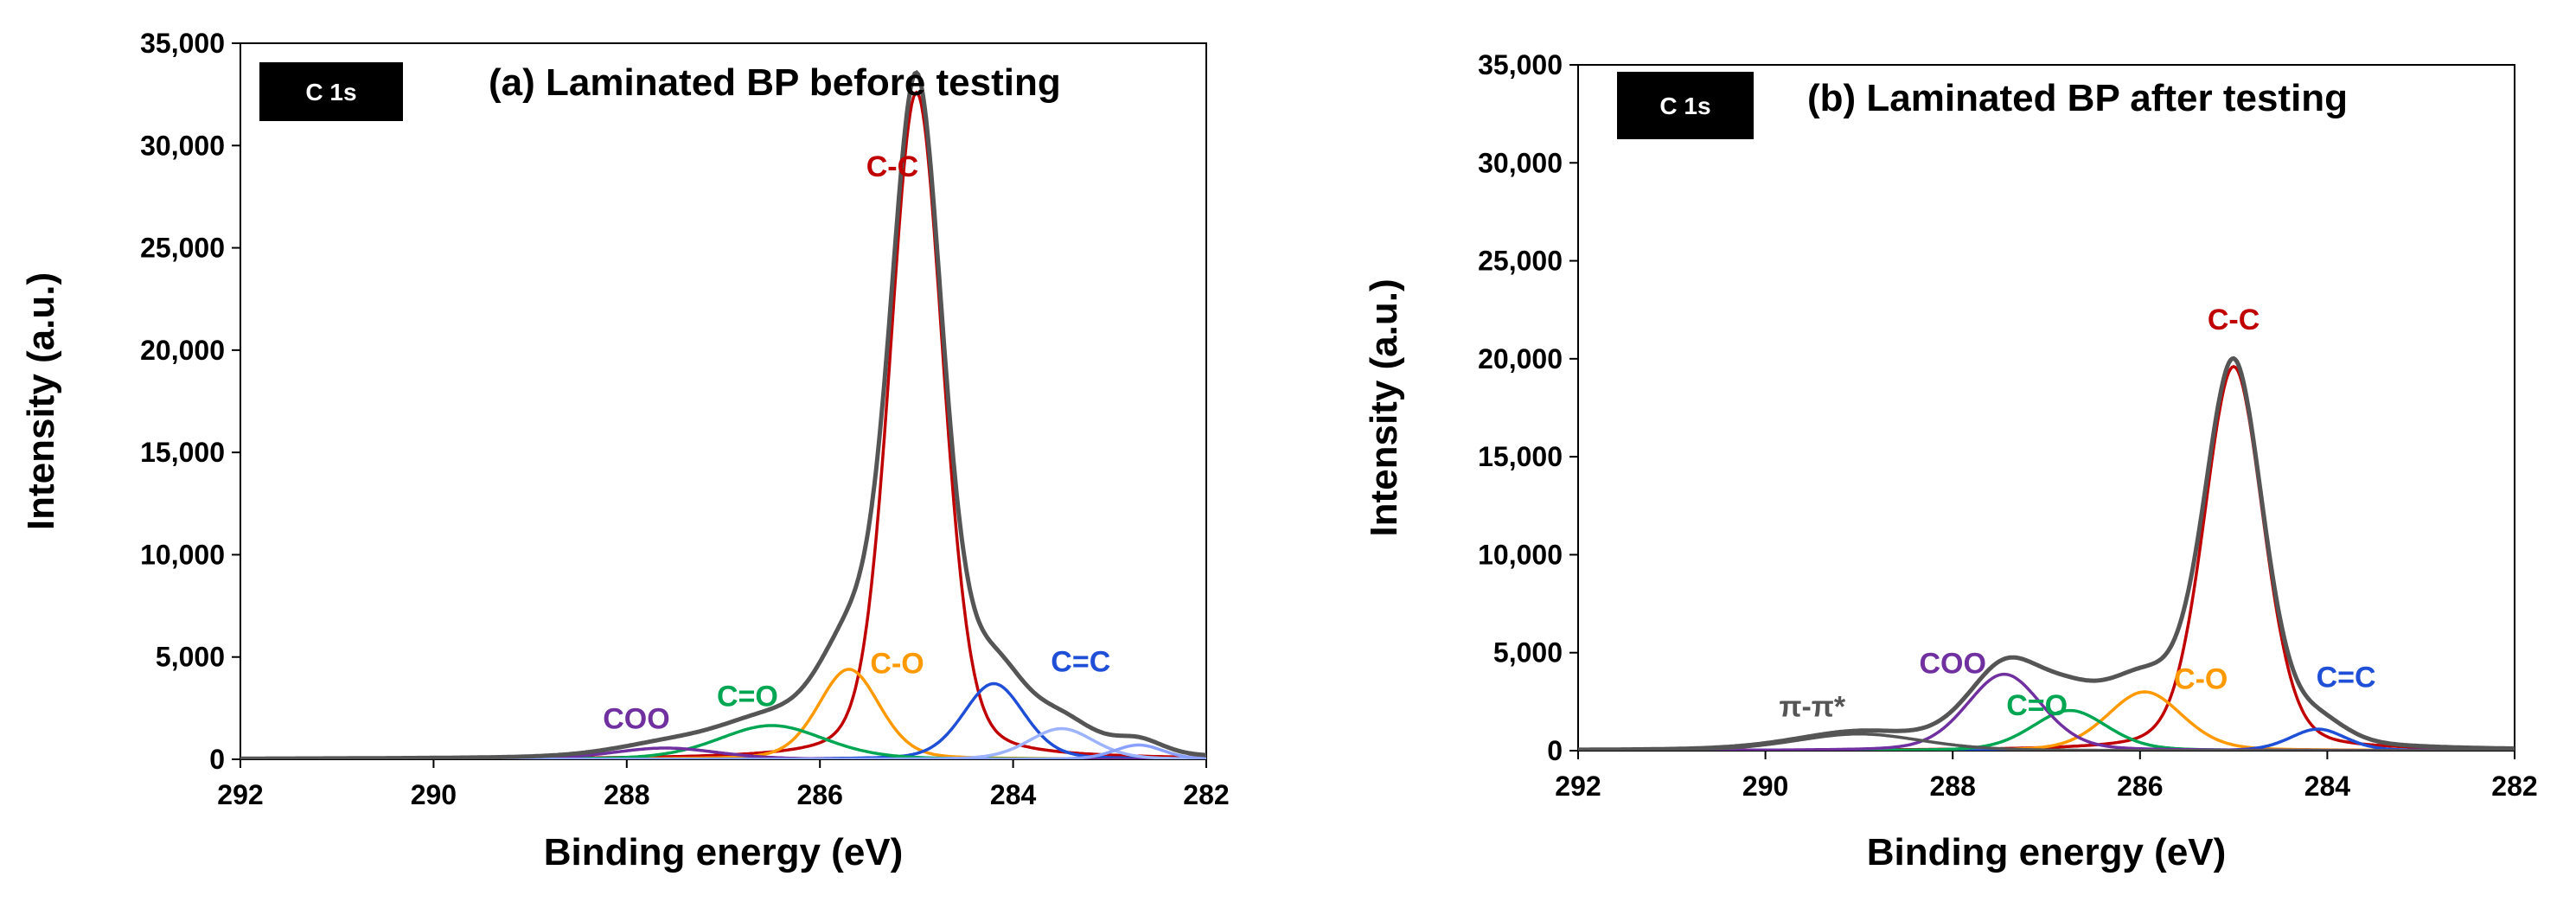 The width and height of the screenshot is (2576, 902). What do you see at coordinates (775, 82) in the screenshot?
I see `panel-title: (a) Laminated BP before testing` at bounding box center [775, 82].